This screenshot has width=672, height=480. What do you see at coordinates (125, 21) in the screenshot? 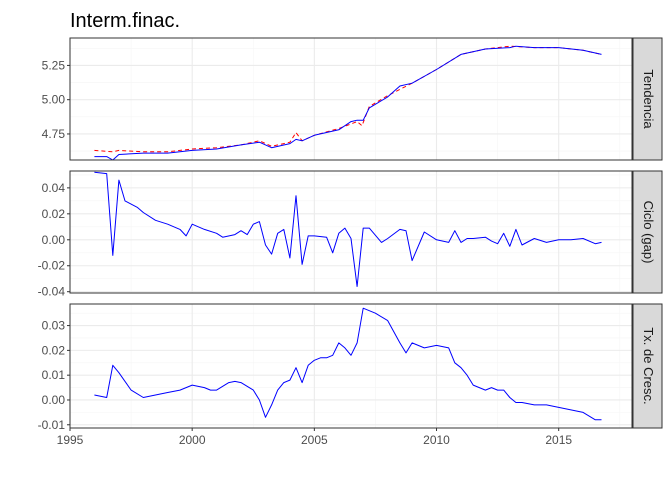
I see `chart-title: Interm.finac.` at bounding box center [125, 21].